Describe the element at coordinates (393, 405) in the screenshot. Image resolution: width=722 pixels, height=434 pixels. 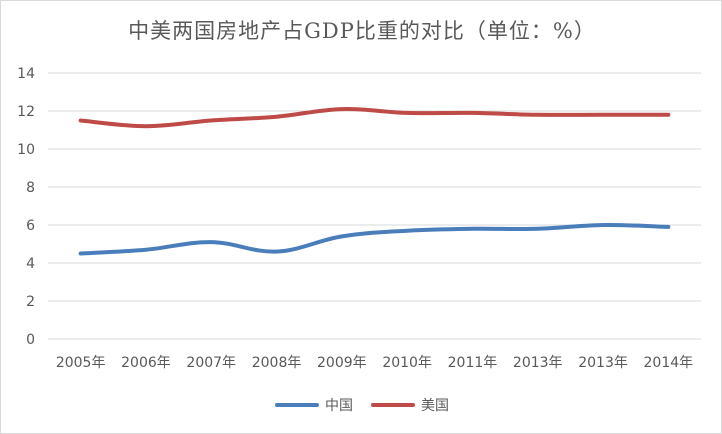
I see `legend-swatch-usa` at that location.